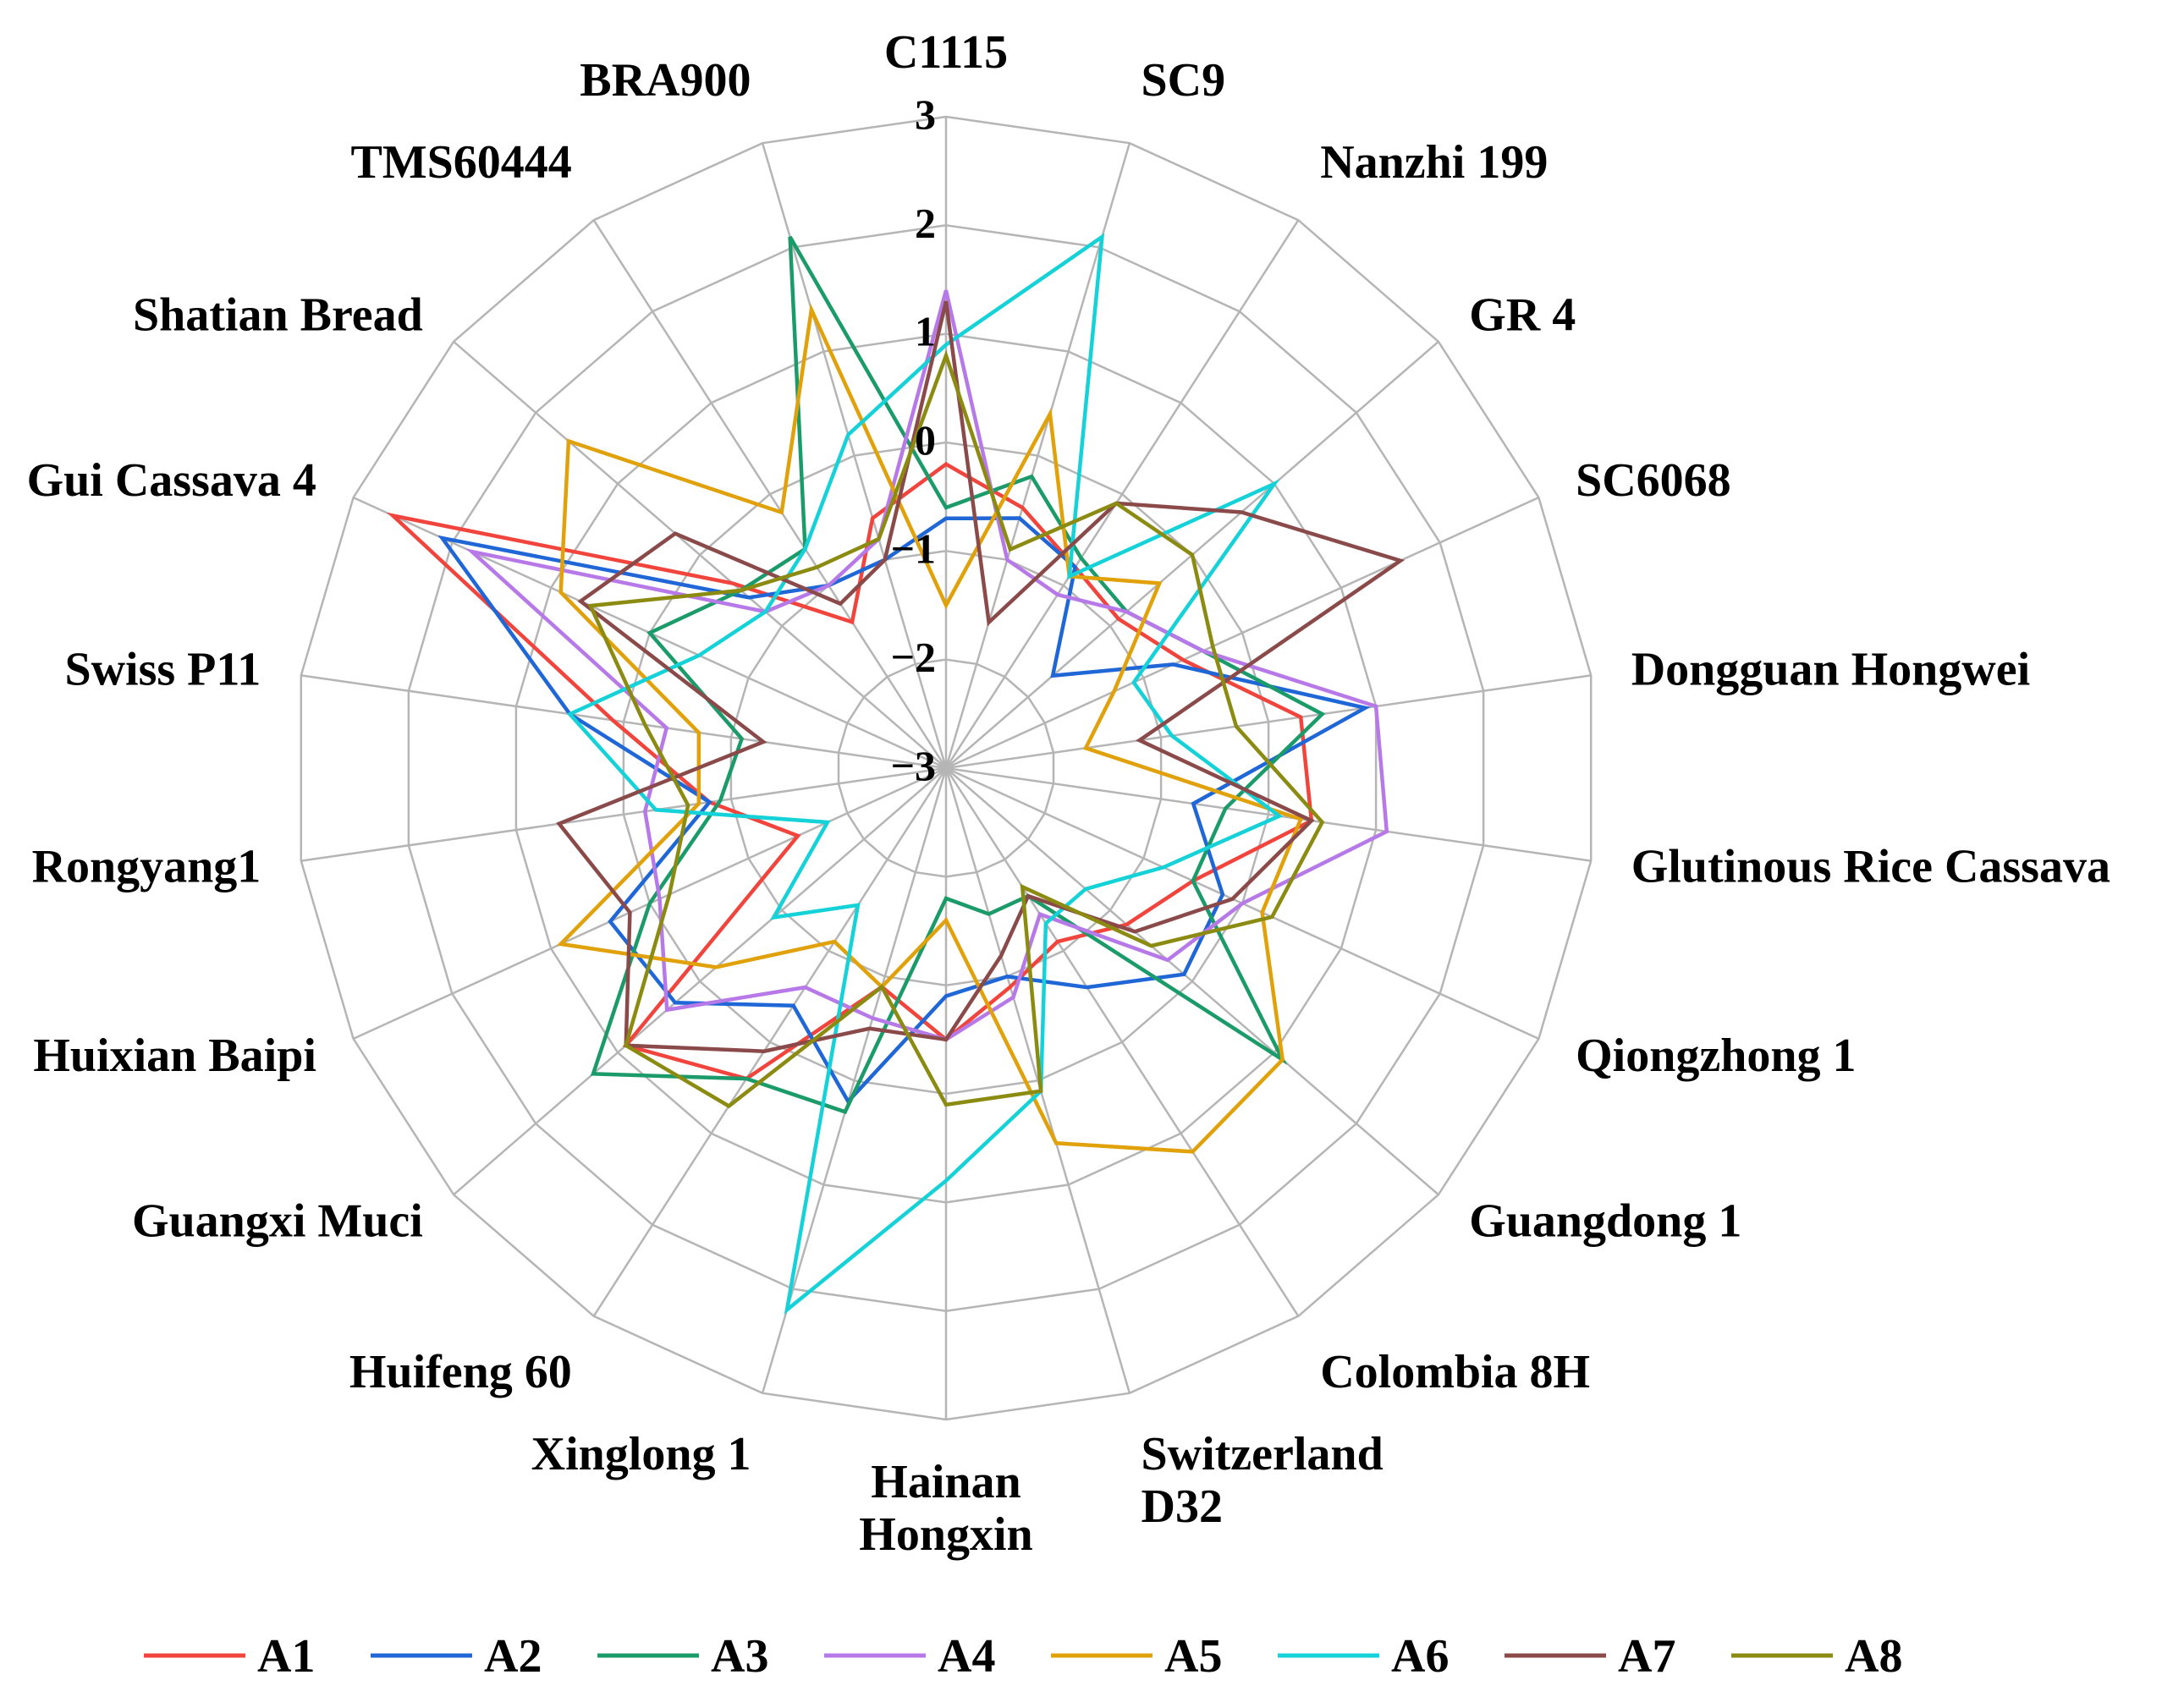  What do you see at coordinates (461, 162) in the screenshot?
I see `category-label: TMS60444` at bounding box center [461, 162].